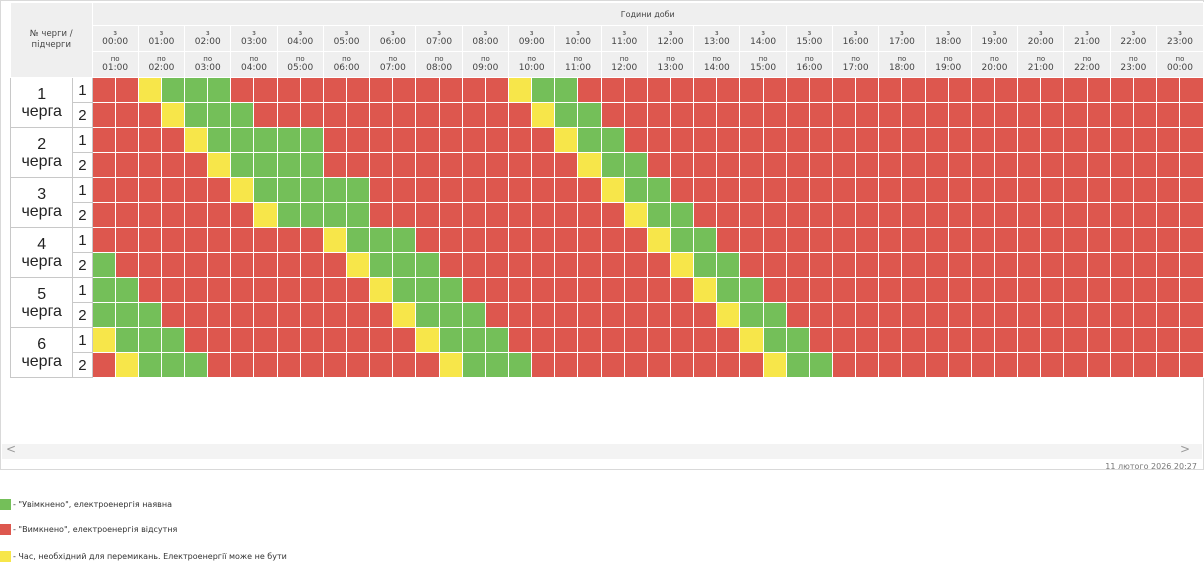  What do you see at coordinates (11, 449) in the screenshot?
I see `scroll-left-arrow-icon: <` at bounding box center [11, 449].